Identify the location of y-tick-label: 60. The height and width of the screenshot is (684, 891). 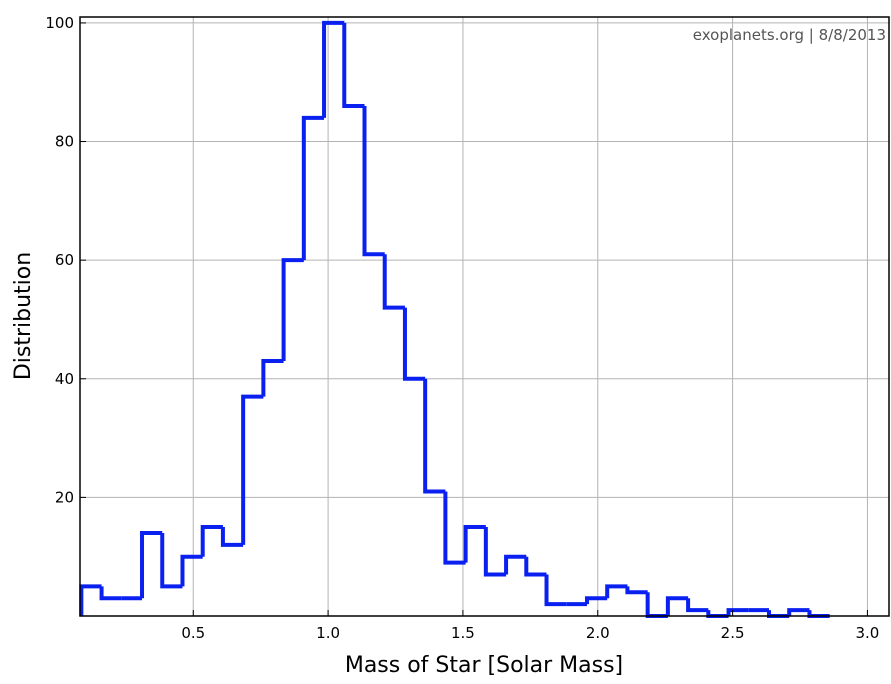
(64, 260).